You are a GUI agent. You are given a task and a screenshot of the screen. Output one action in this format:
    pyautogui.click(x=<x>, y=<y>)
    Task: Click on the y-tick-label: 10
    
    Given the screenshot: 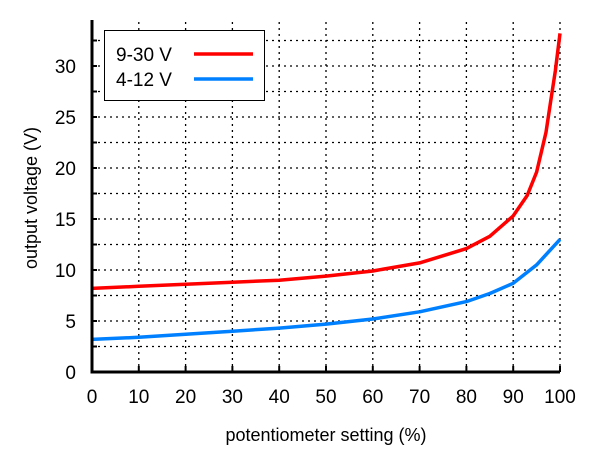 What is the action you would take?
    pyautogui.click(x=65, y=271)
    